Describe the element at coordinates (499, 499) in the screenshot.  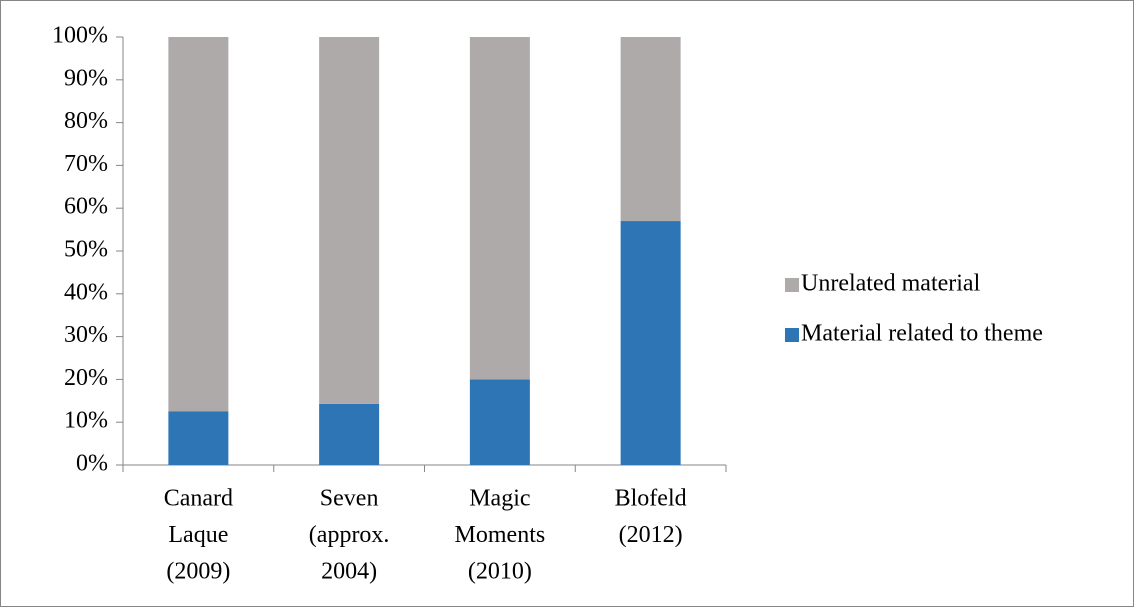
I see `x-tick-label: Magic` at that location.